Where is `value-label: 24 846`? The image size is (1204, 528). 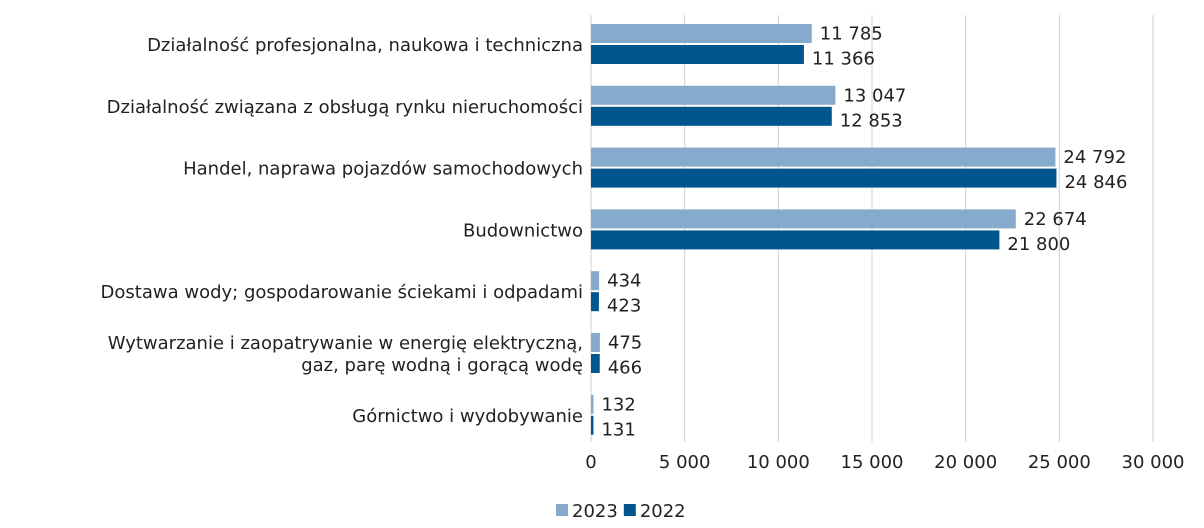 value-label: 24 846 is located at coordinates (1095, 182).